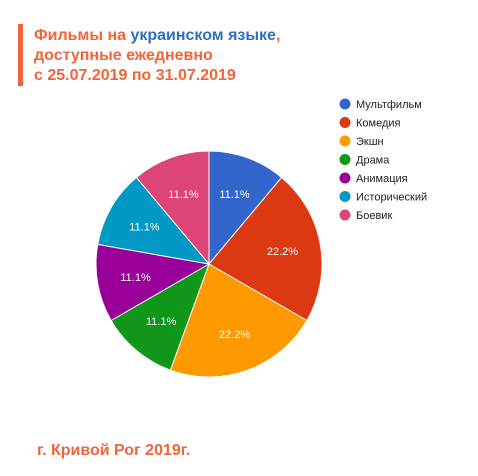 The width and height of the screenshot is (478, 476). Describe the element at coordinates (370, 142) in the screenshot. I see `legend-label-3: Экшн` at that location.